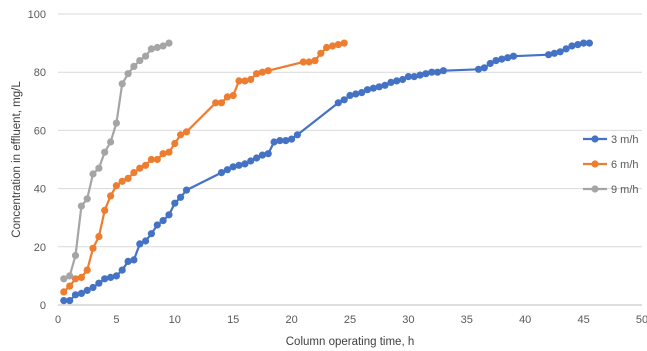  I want to click on y-tick-label: 0, so click(43, 306).